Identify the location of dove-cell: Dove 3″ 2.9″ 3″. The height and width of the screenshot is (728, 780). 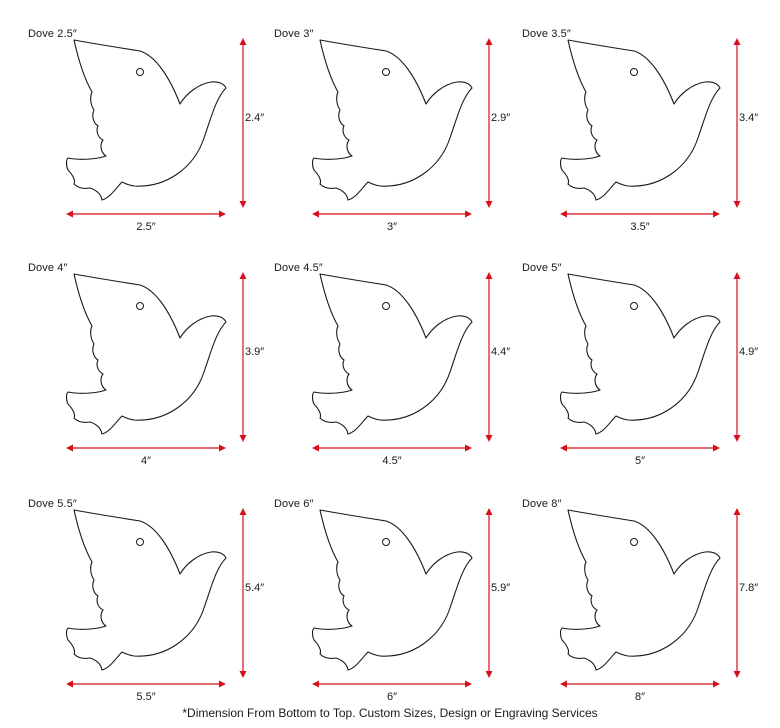
(378, 116).